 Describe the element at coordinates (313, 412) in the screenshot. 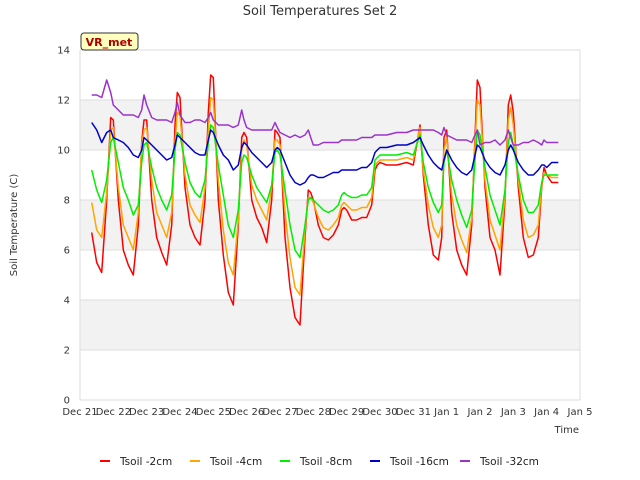

I see `x-tick-label: Dec 28` at that location.